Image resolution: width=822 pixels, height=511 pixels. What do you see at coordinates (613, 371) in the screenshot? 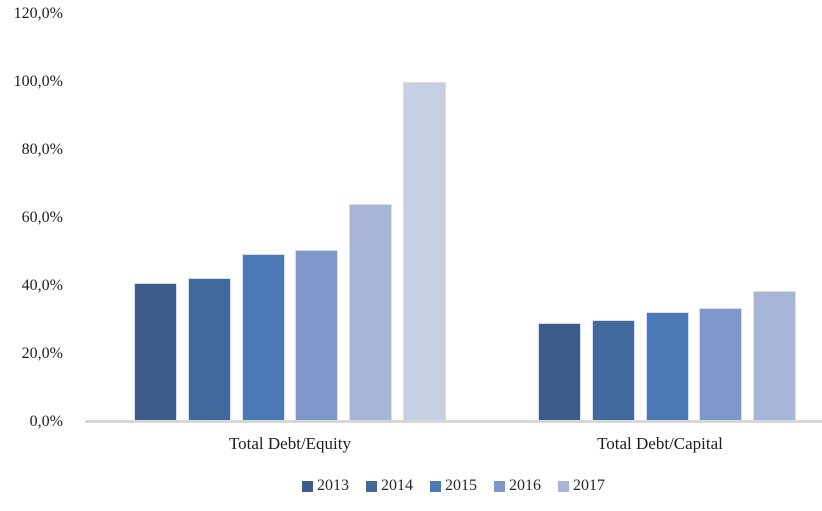
I see `bar-2014-total-debt-capital` at bounding box center [613, 371].